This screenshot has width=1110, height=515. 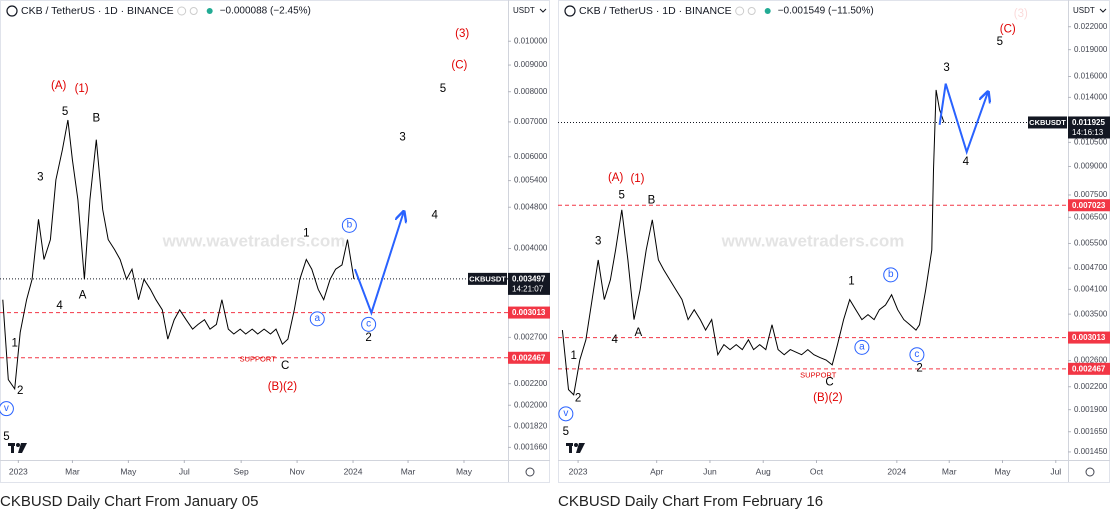 What do you see at coordinates (1089, 205) in the screenshot?
I see `level-label: 0.007023` at bounding box center [1089, 205].